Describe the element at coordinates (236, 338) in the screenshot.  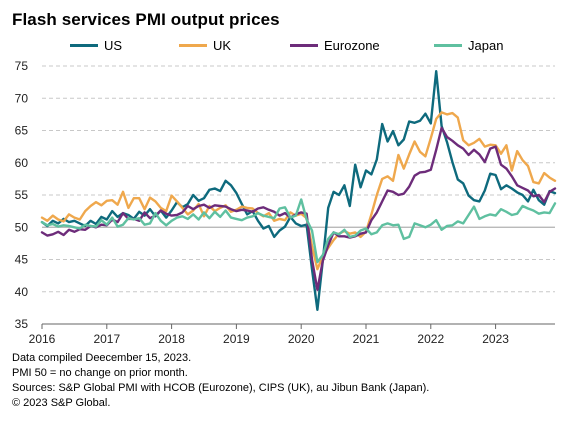
I see `x-tick-label-2019: 2019` at that location.